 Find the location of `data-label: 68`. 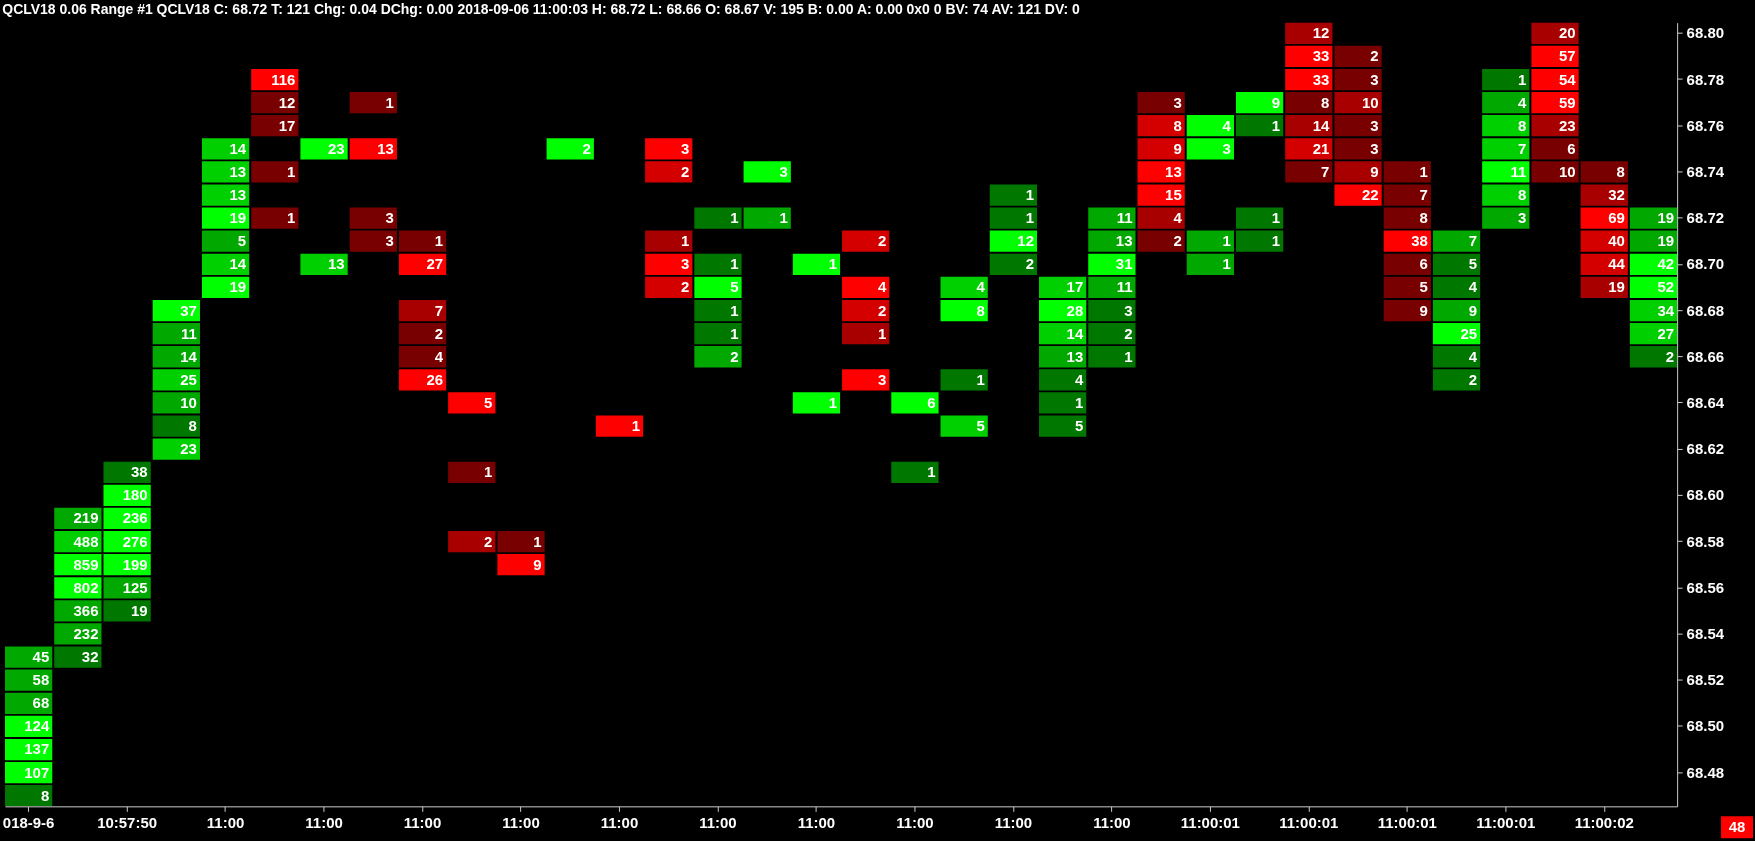

data-label: 68 is located at coordinates (41, 703).